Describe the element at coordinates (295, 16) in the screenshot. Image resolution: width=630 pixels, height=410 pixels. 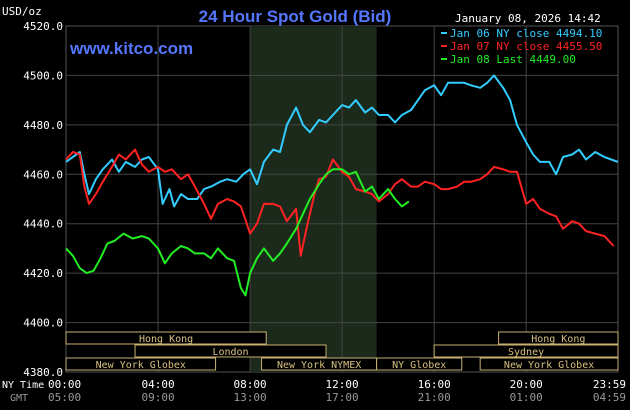
I see `chart-title: 24 Hour Spot Gold (Bid)` at that location.